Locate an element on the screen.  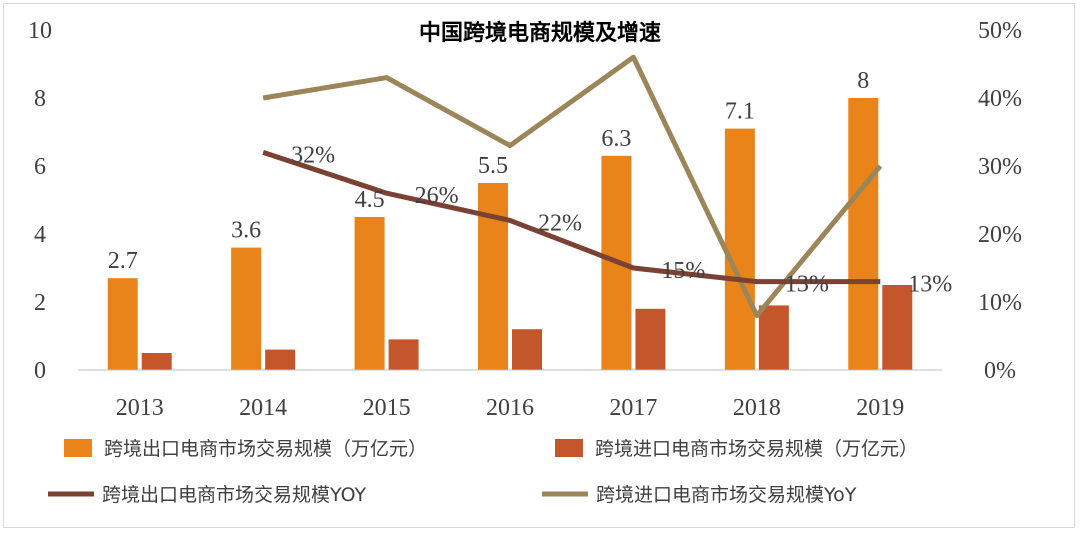
export-bar-label: 3.6 is located at coordinates (246, 231).